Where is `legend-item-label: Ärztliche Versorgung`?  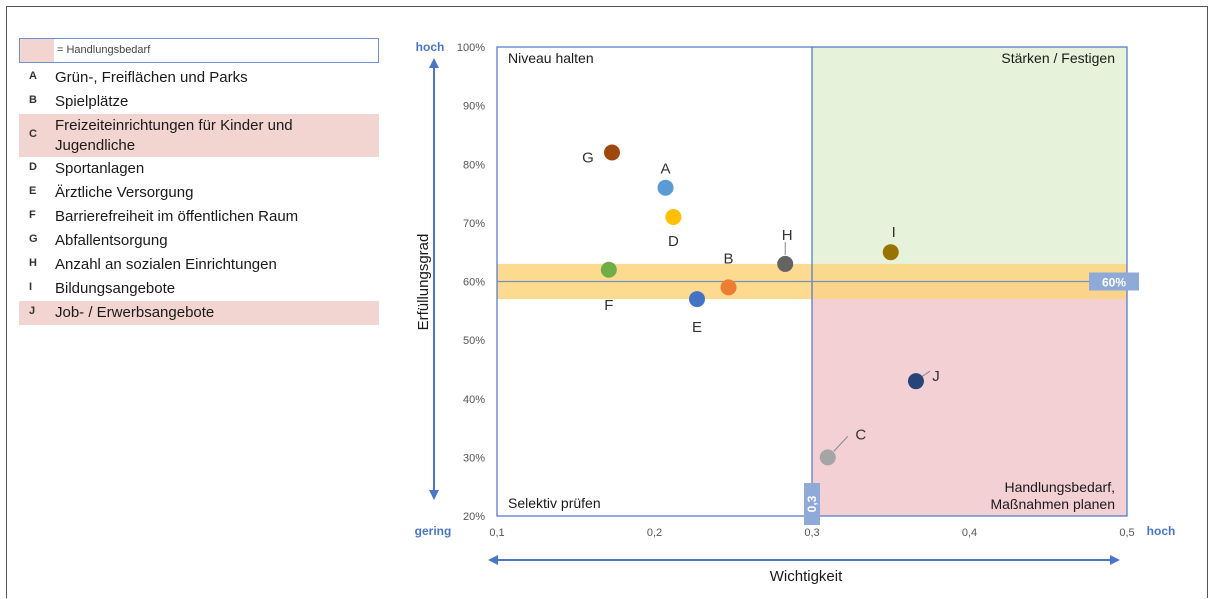
legend-item-label: Ärztliche Versorgung is located at coordinates (124, 192).